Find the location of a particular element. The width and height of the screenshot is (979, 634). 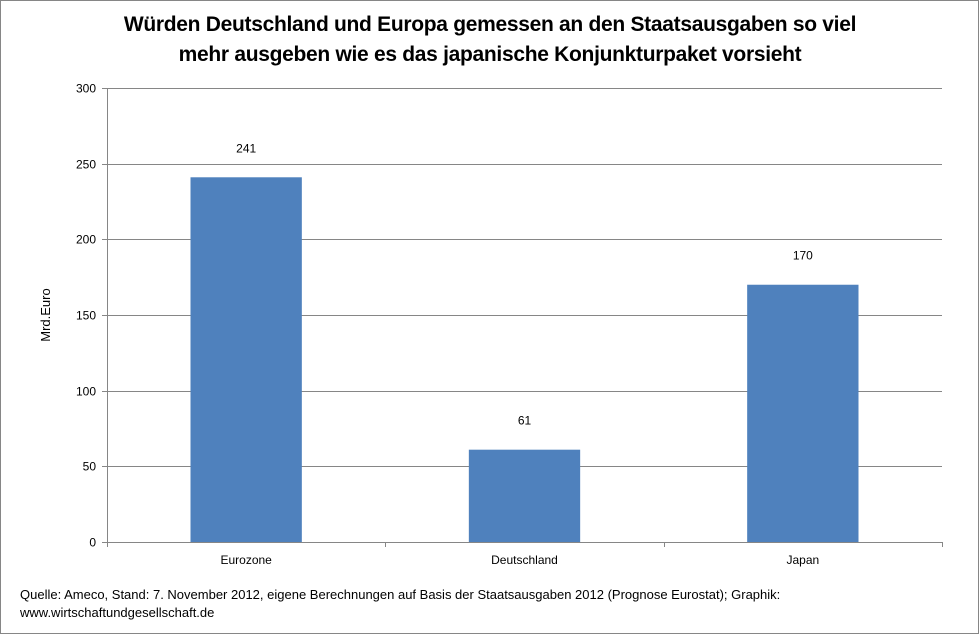

source-line-2: www.wirtschaftundgesellschaft.de is located at coordinates (117, 612).